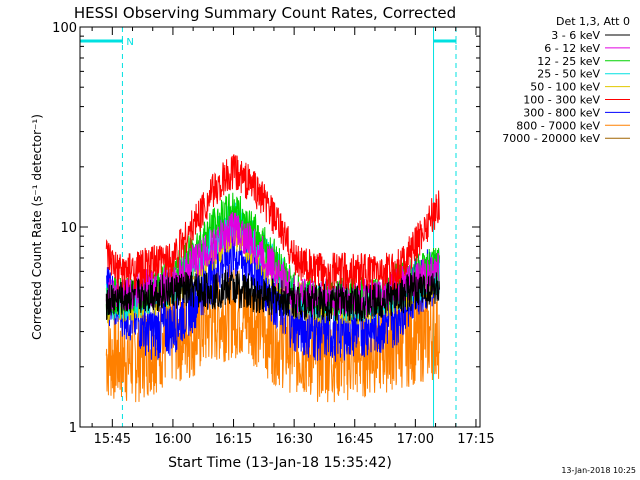 The image size is (640, 480). What do you see at coordinates (572, 48) in the screenshot?
I see `legend-label: 6 - 12 keV` at bounding box center [572, 48].